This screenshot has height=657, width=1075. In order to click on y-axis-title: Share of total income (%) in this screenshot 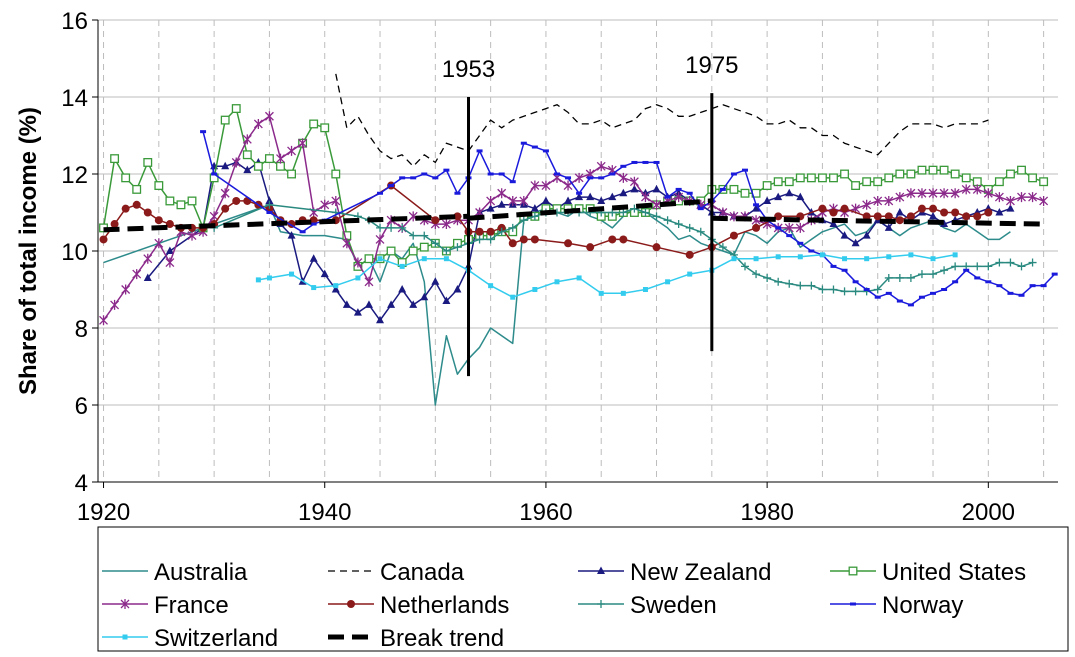, I will do `click(28, 251)`.